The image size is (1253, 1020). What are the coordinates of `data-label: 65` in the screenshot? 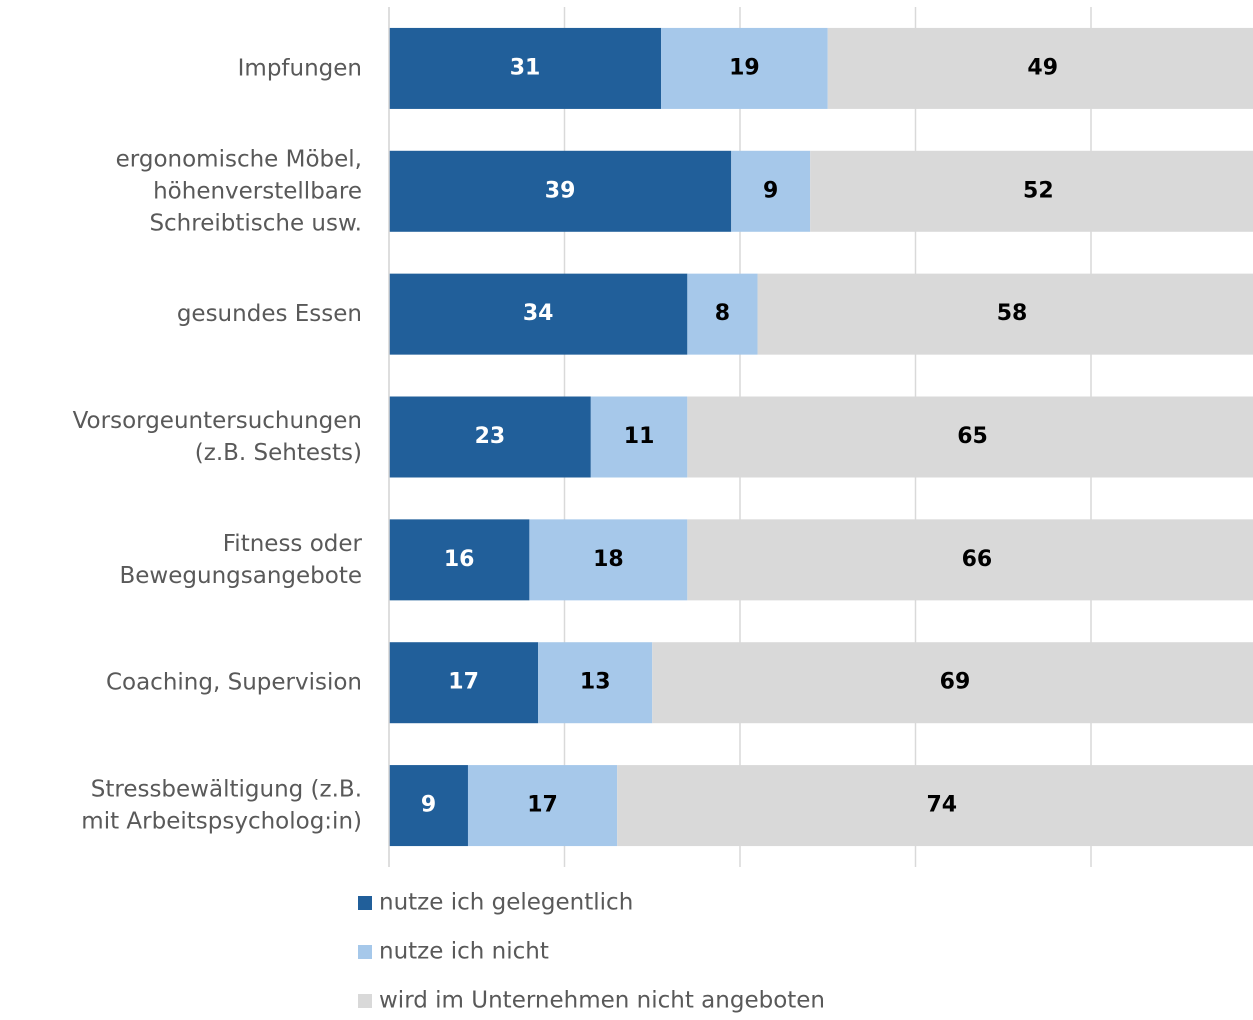 It's located at (972, 436).